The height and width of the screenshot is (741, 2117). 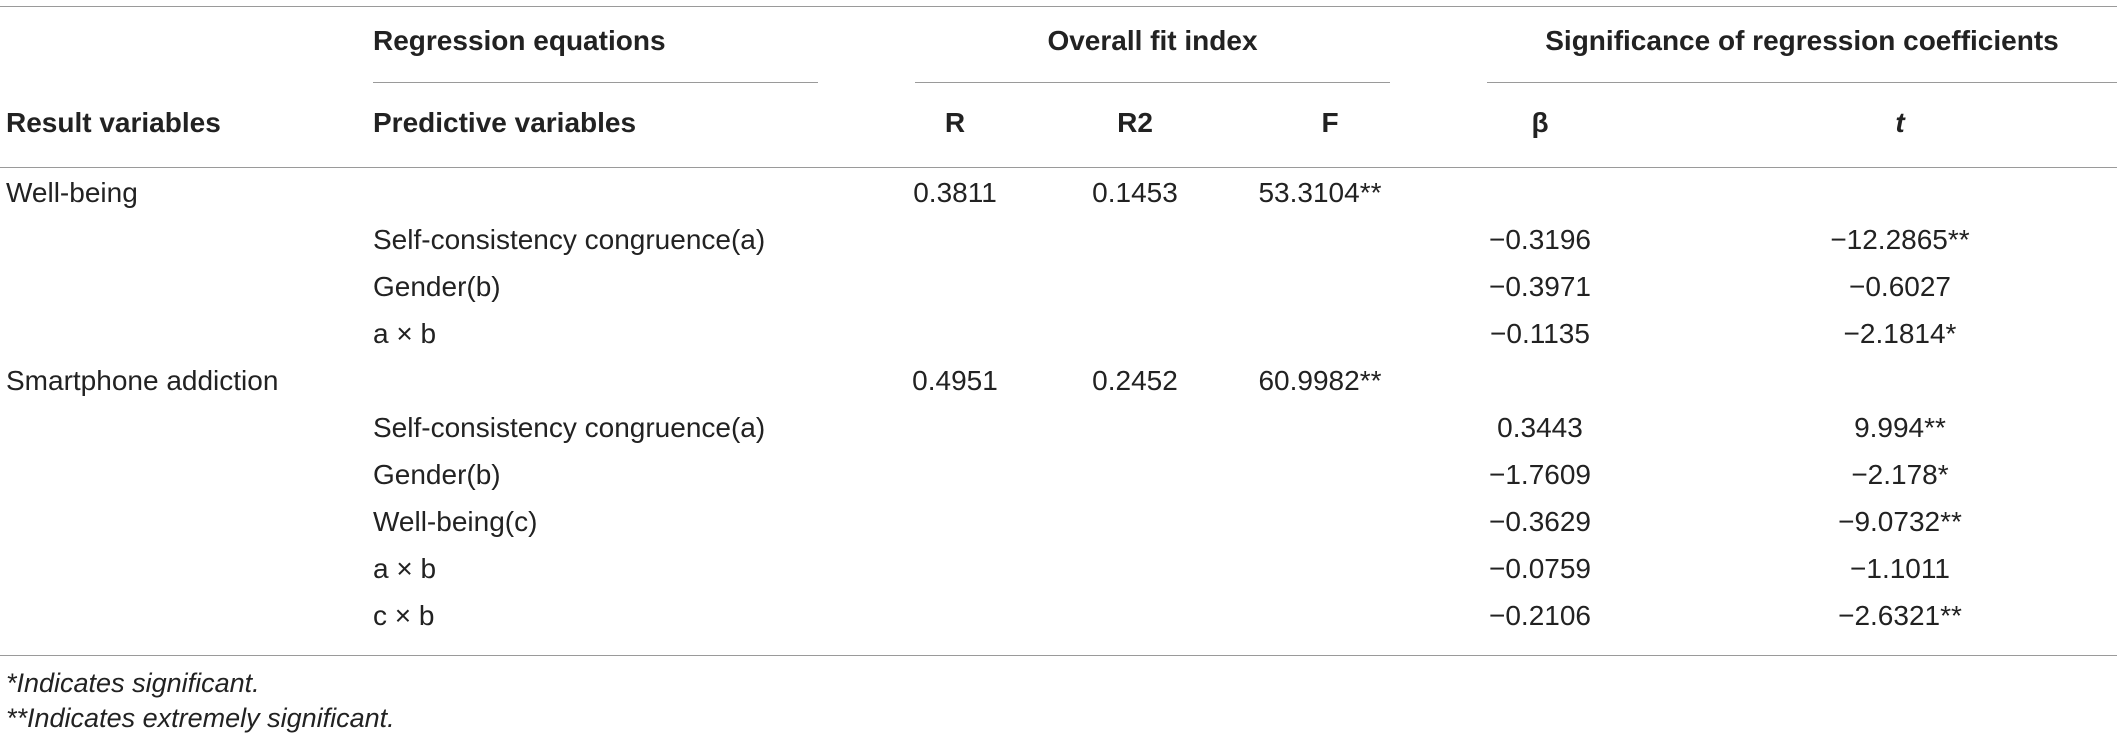 I want to click on table-row: Well-being 0.3811 0.1453 53.3104**, so click(x=1058, y=193).